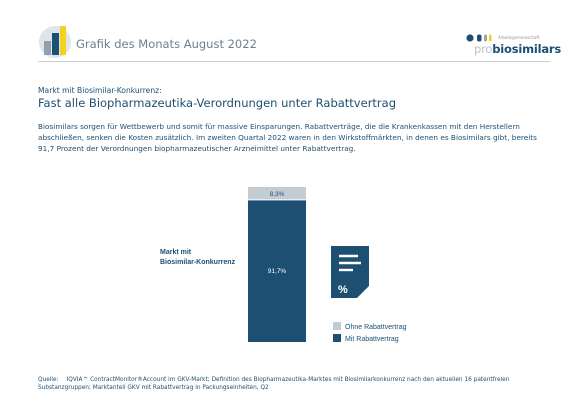 Image resolution: width=586 pixels, height=414 pixels. I want to click on category-label-line: Biosimilar-Konkurrenz, so click(198, 262).